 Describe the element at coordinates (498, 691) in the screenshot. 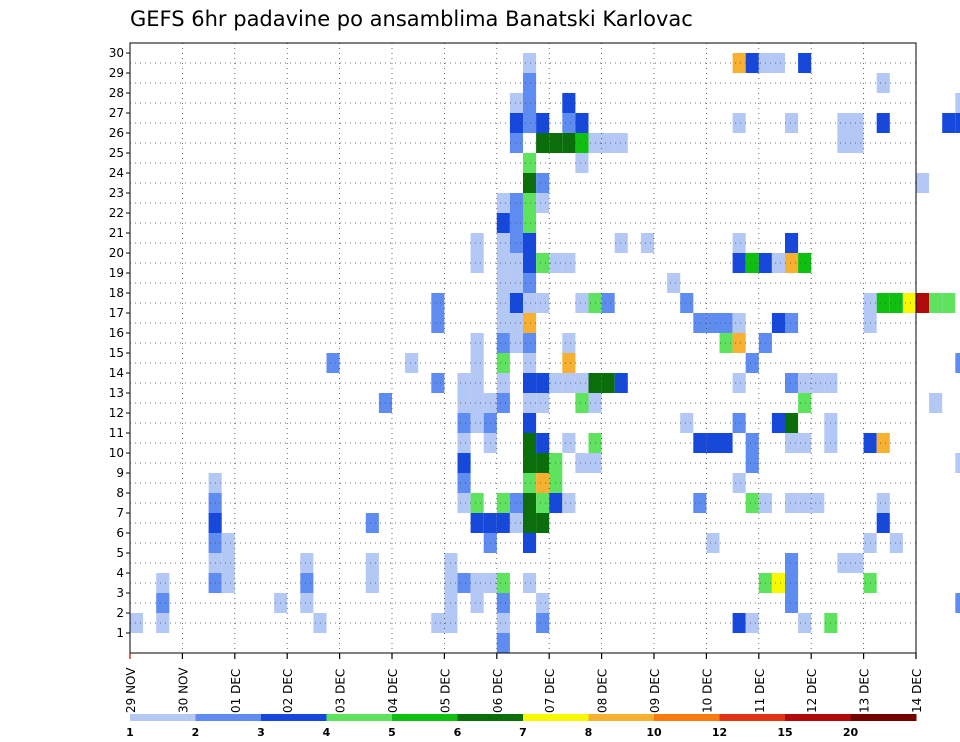

I see `x-tick-label: 06 DEC` at that location.